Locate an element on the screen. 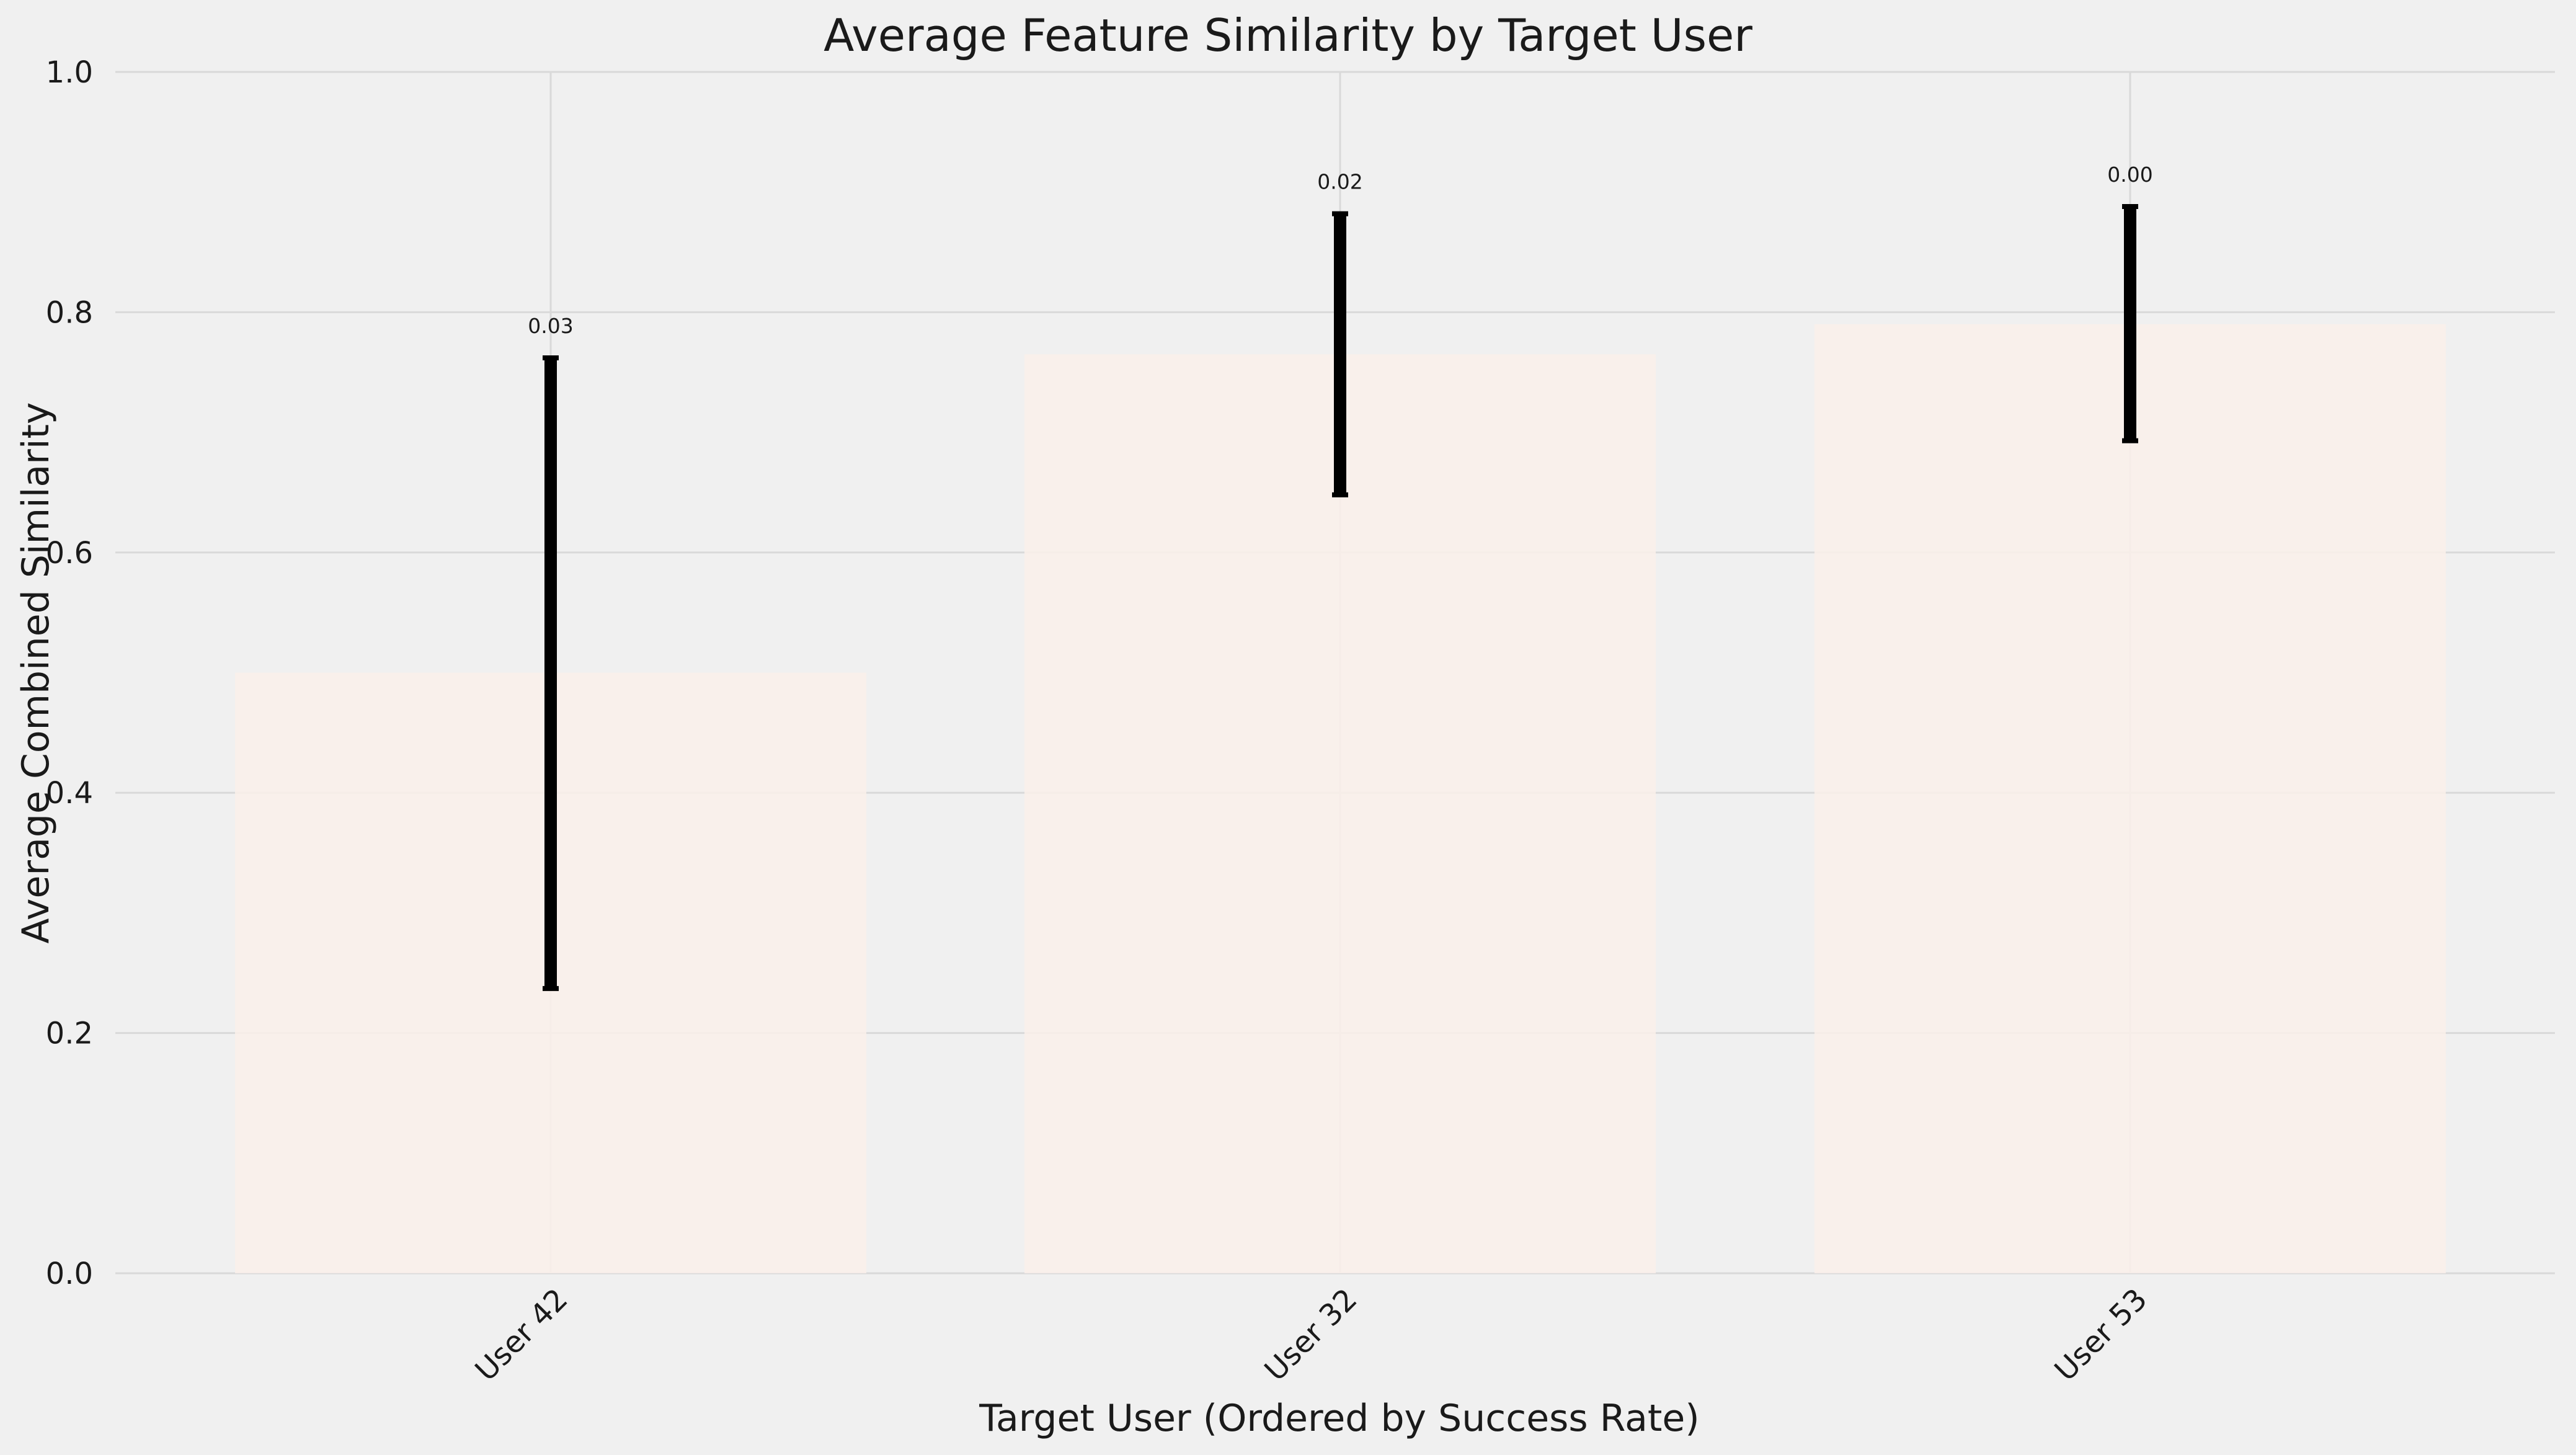 This screenshot has height=1455, width=2576. y-tick-label: 0.4 is located at coordinates (69, 793).